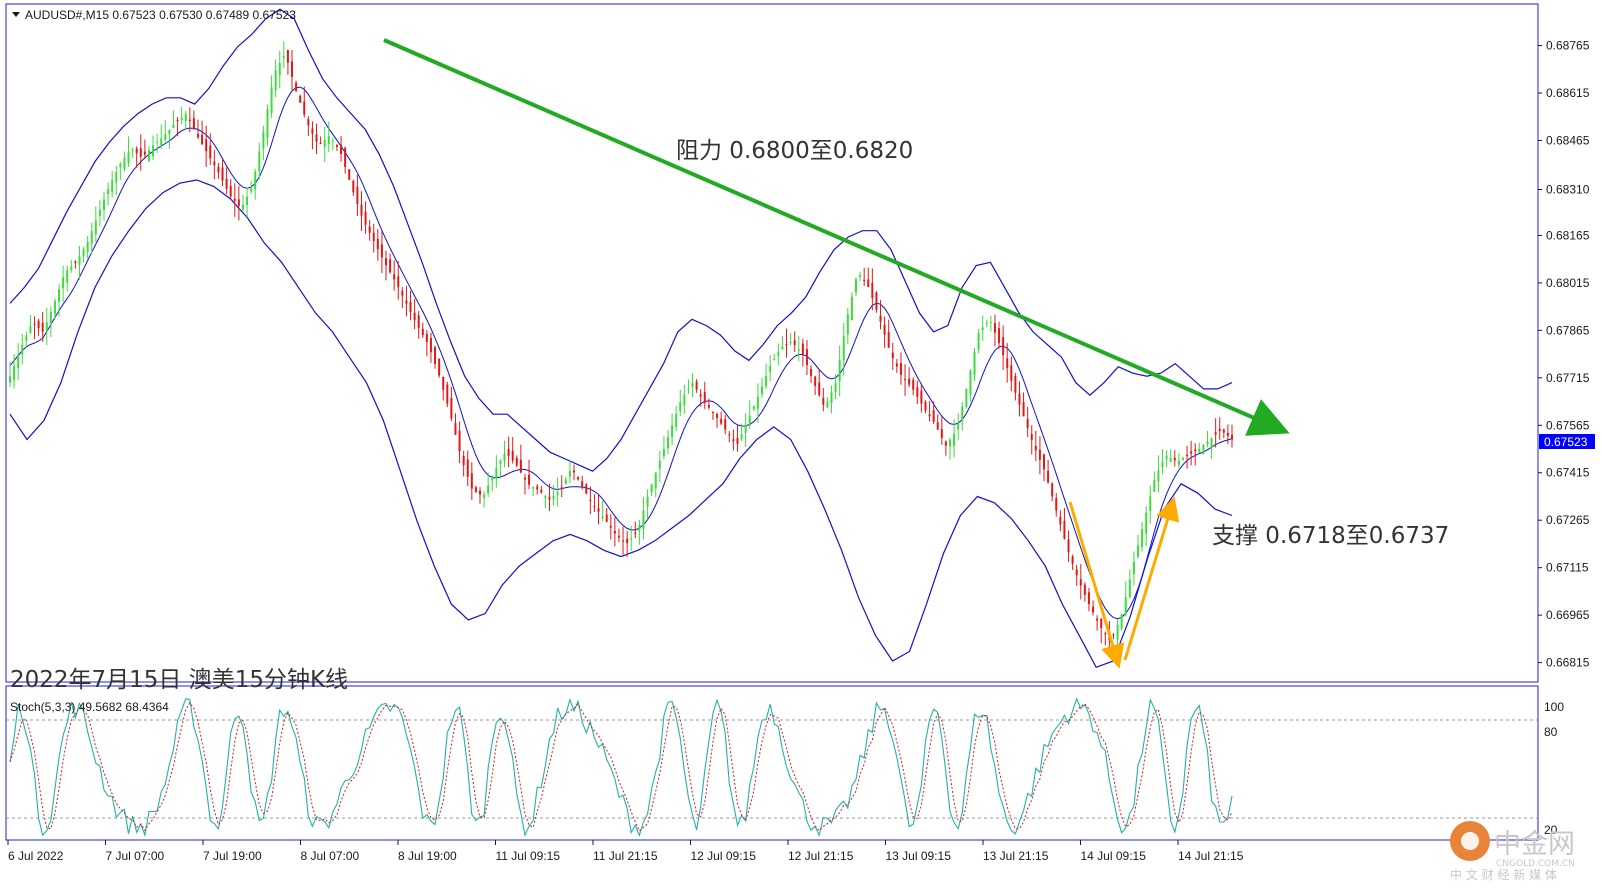  I want to click on time-tick-label: 14 Jul 09:15, so click(1114, 856).